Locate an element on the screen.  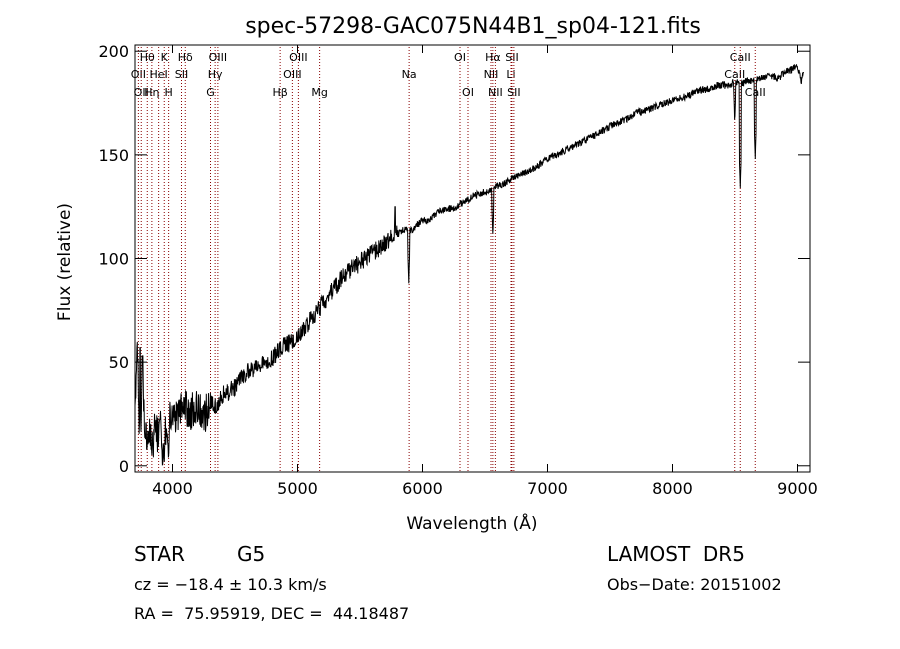
x-tick-label-2: 6000 is located at coordinates (422, 488).